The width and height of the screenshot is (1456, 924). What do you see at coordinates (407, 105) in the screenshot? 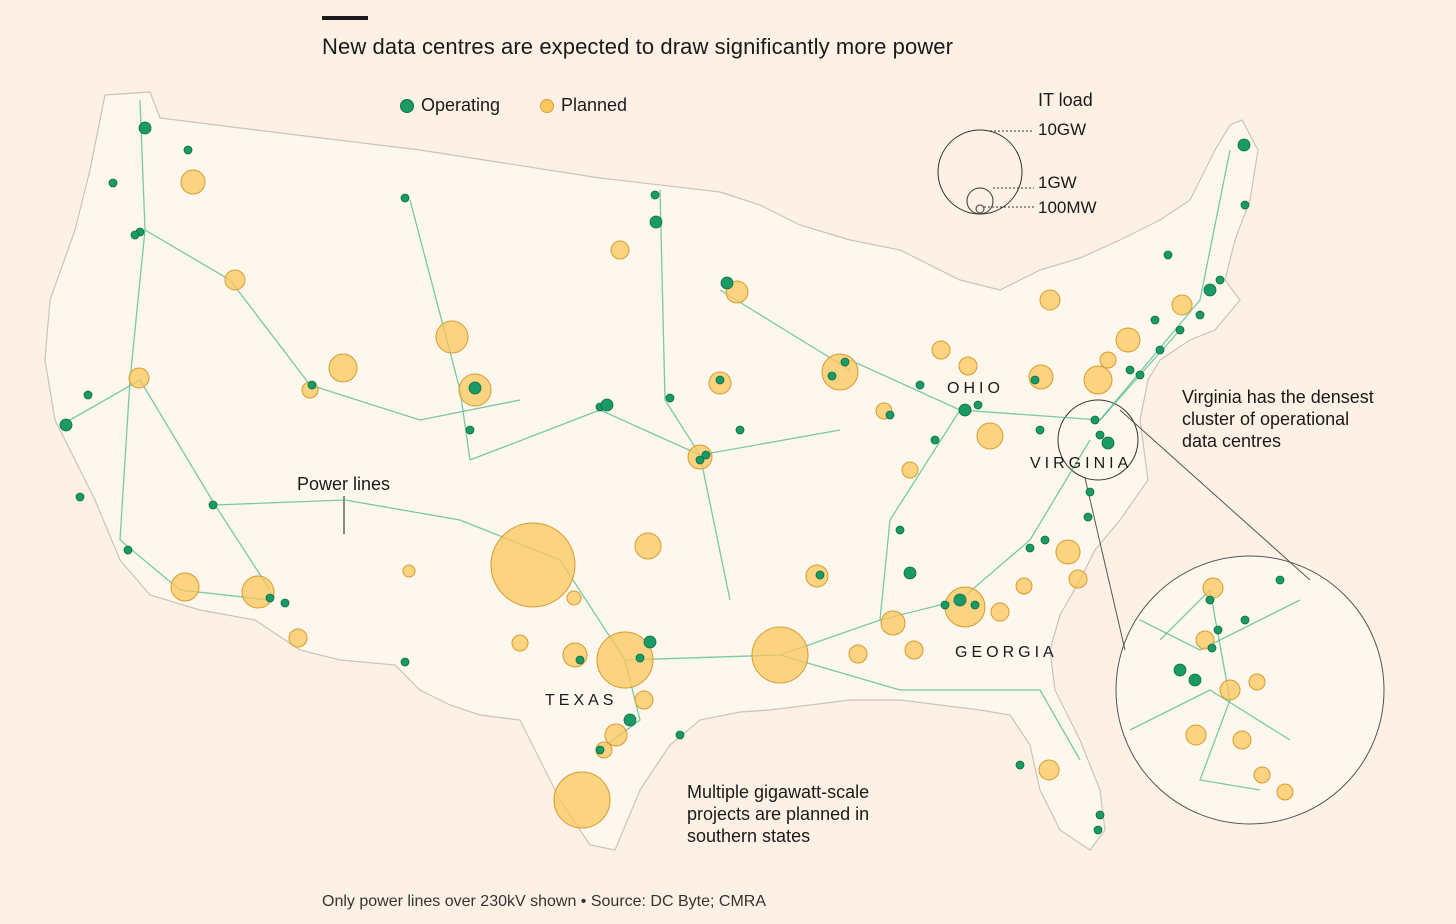
I see `operating-swatch` at bounding box center [407, 105].